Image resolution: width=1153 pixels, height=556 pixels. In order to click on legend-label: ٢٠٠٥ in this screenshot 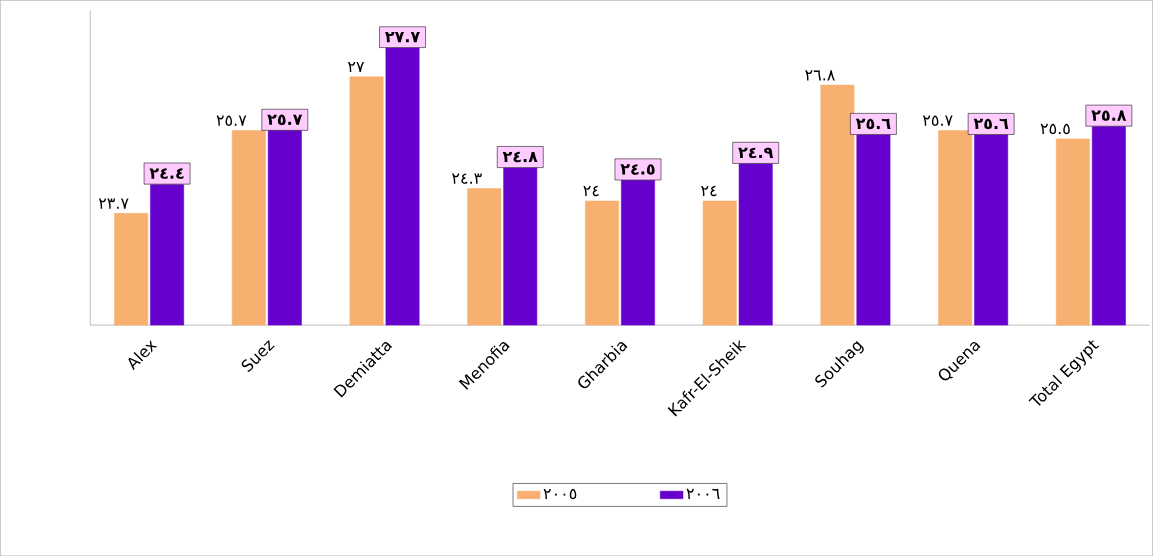, I will do `click(560, 494)`.